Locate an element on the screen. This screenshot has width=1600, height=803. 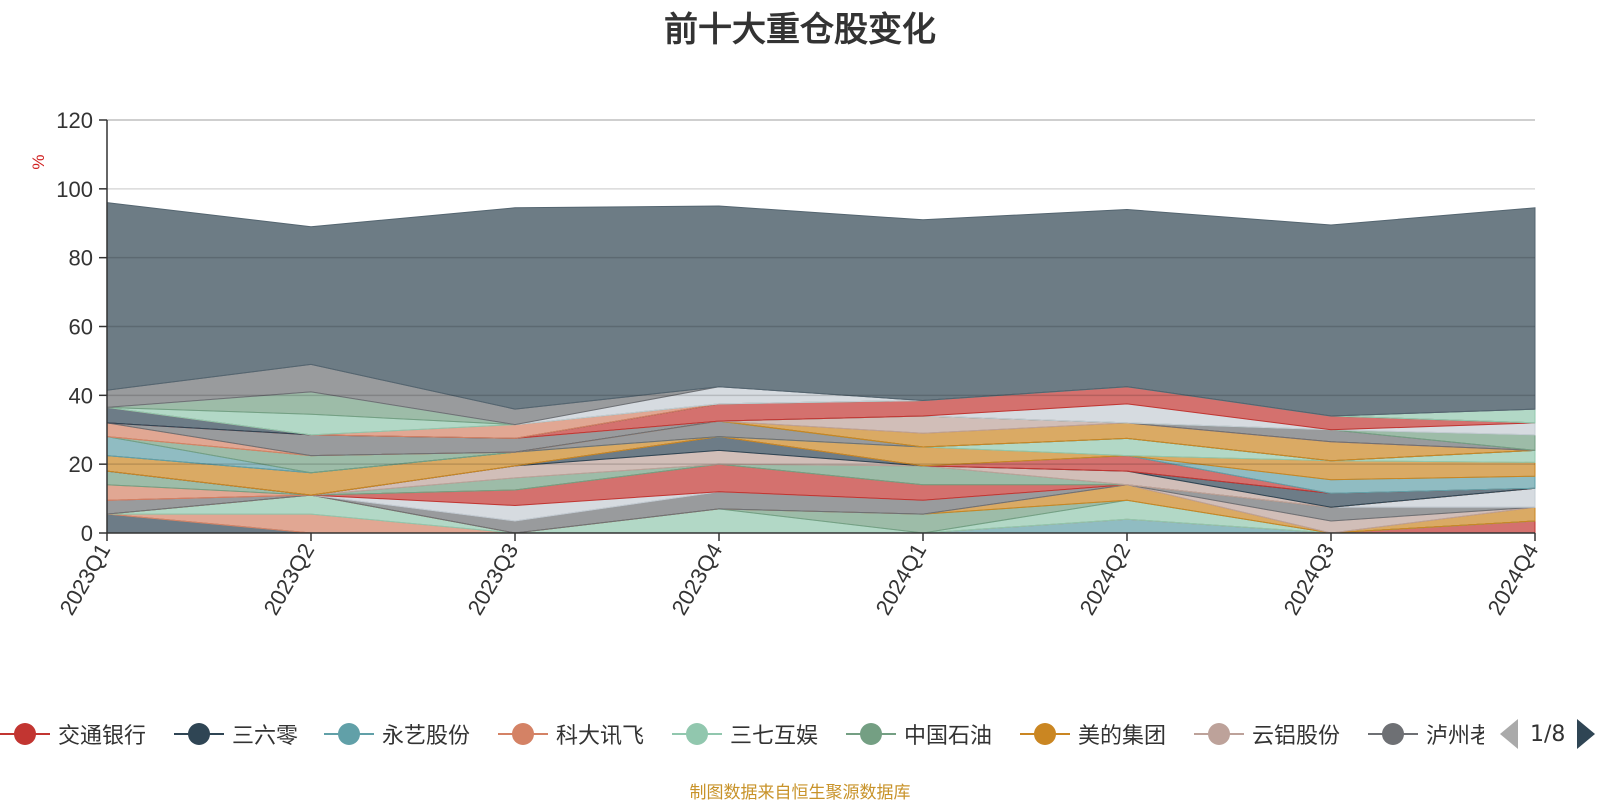
x-tick-label: 2024Q4 is located at coordinates (1513, 579).